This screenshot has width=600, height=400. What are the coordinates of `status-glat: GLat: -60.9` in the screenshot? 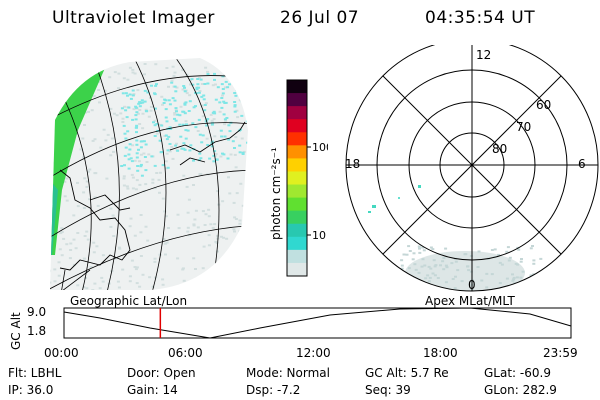 It's located at (517, 373).